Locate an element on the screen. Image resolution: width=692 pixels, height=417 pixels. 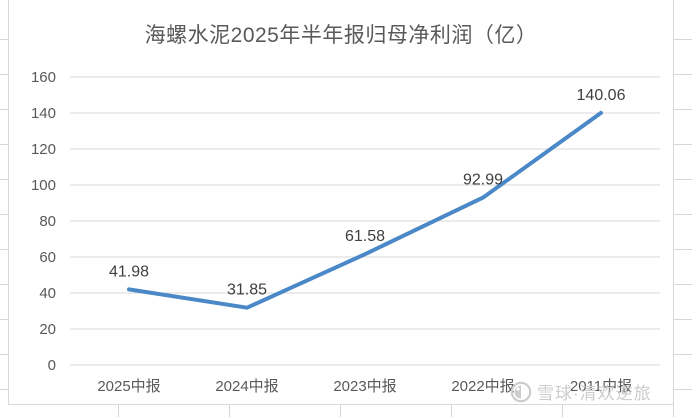
watermark-text: 雪球·清欢逆旅 is located at coordinates (594, 393).